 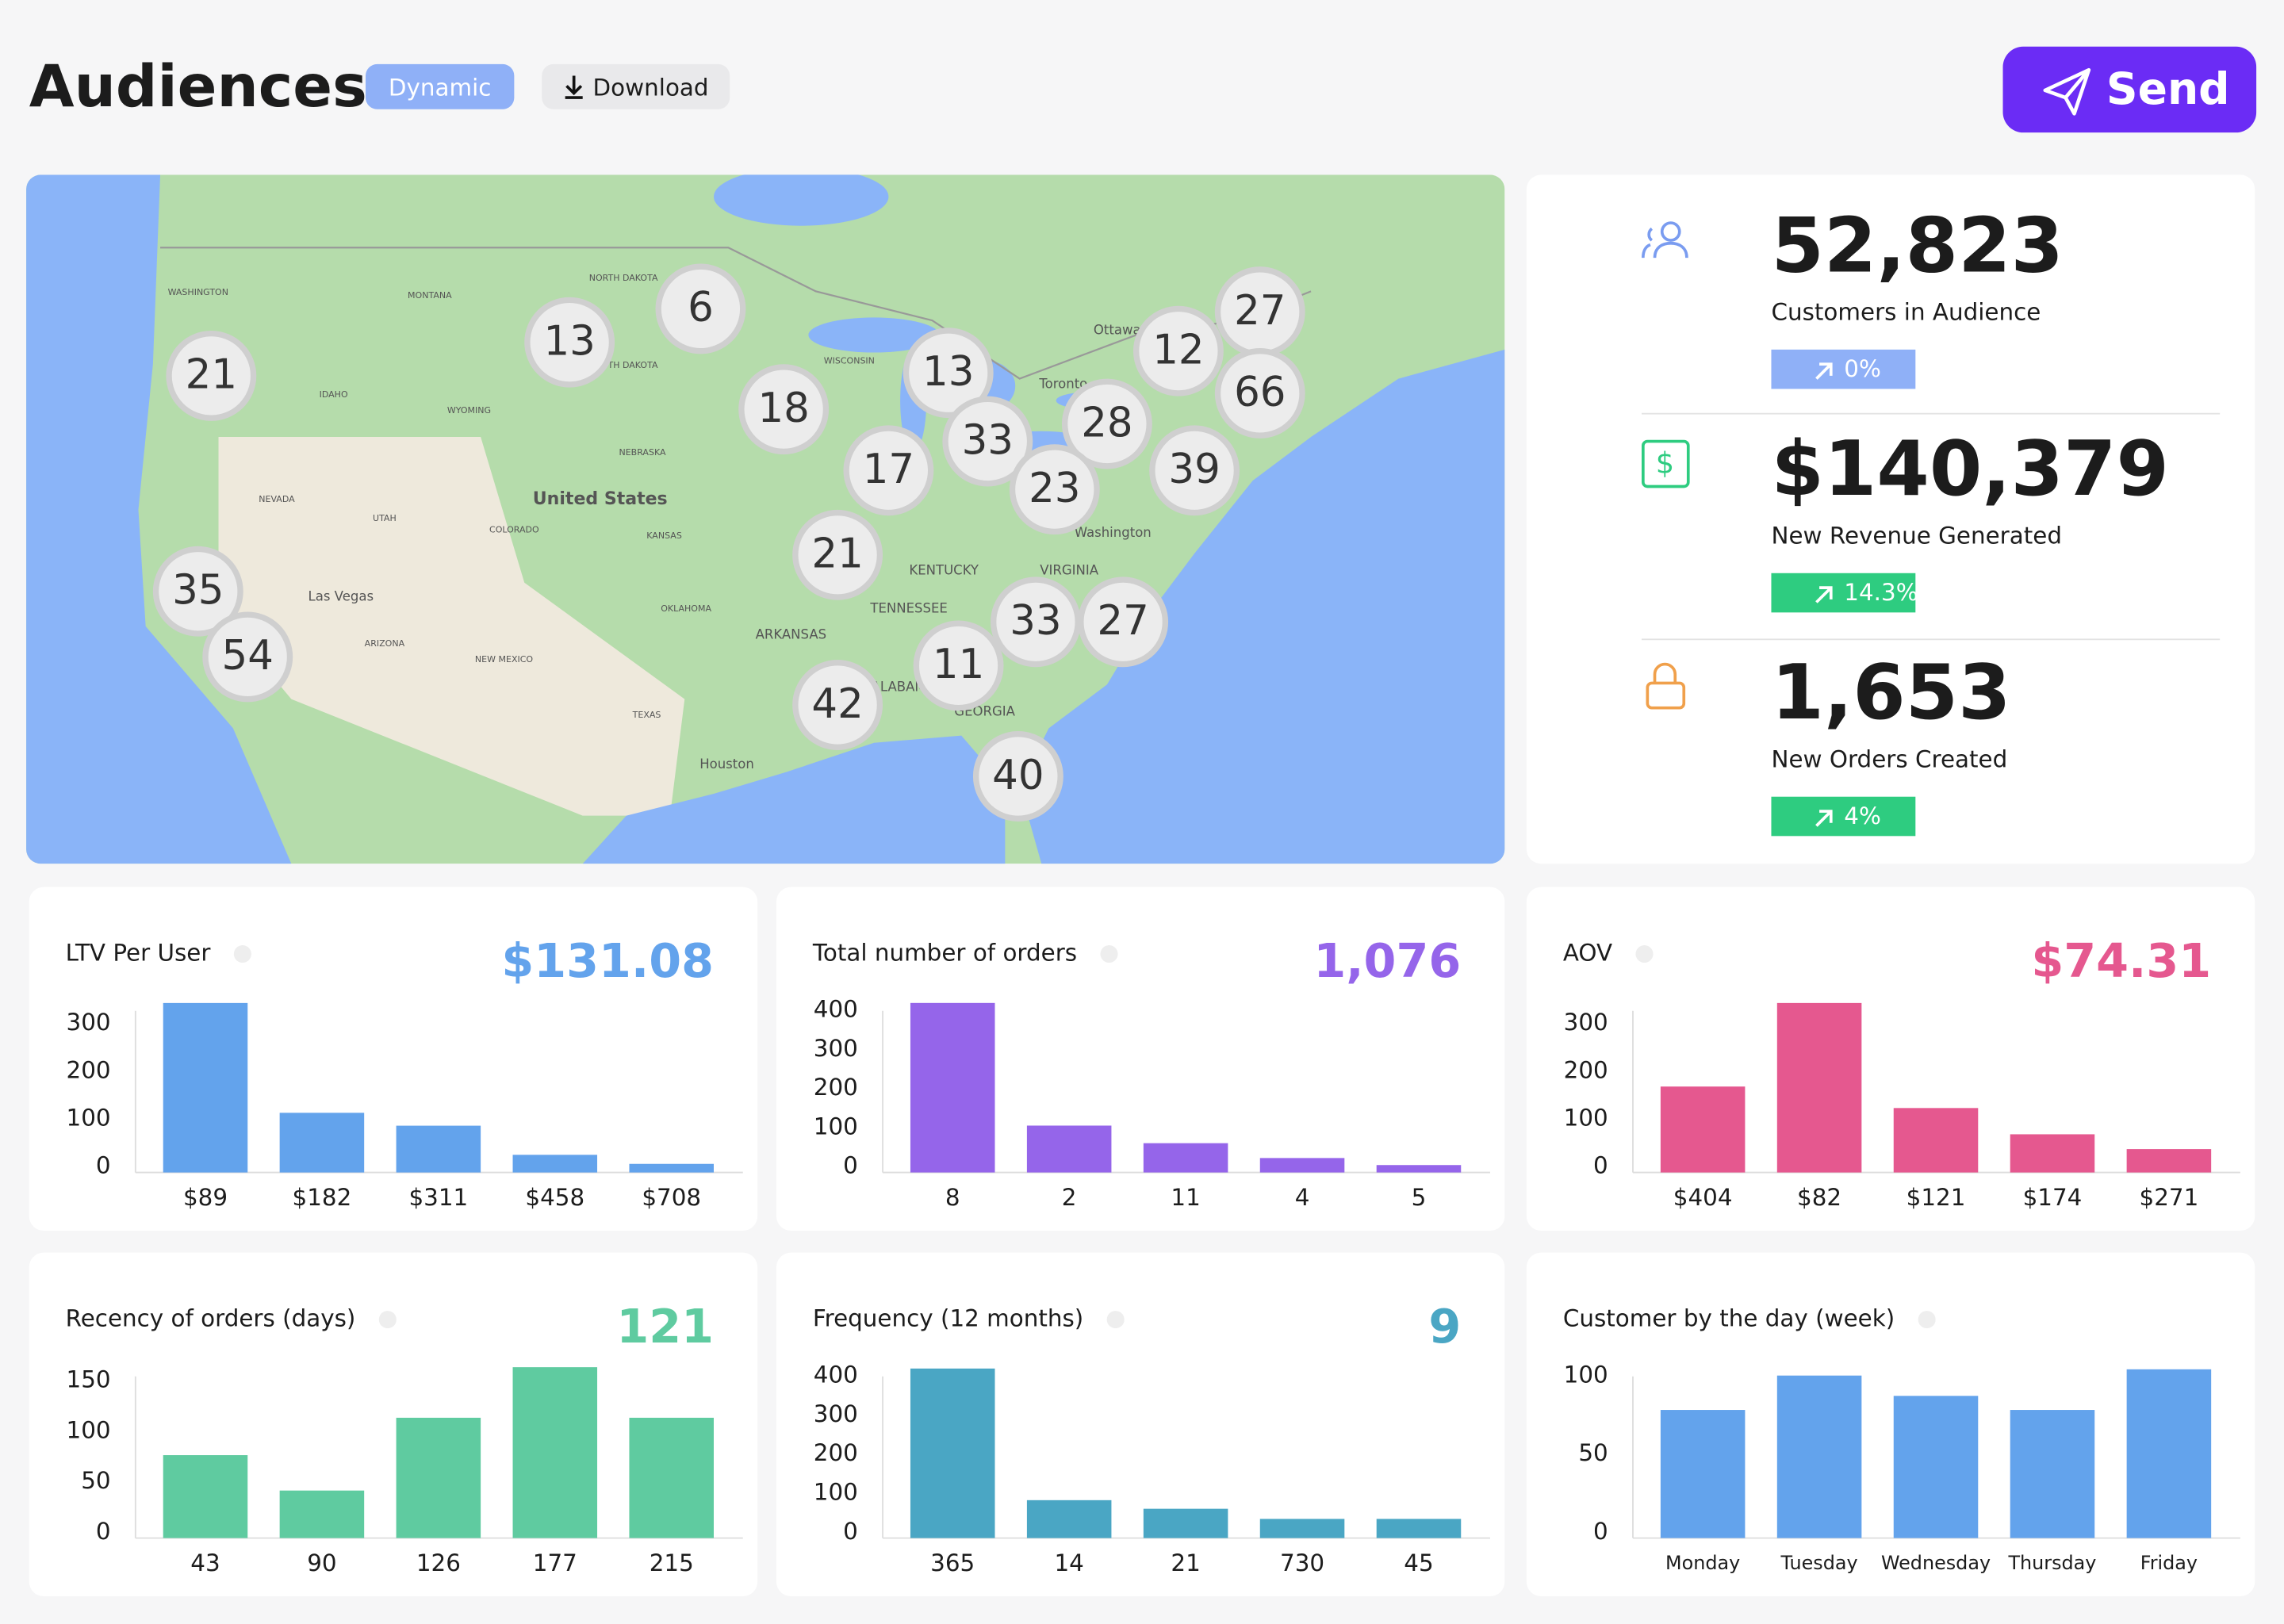 I want to click on cluster-count: 17, so click(x=888, y=469).